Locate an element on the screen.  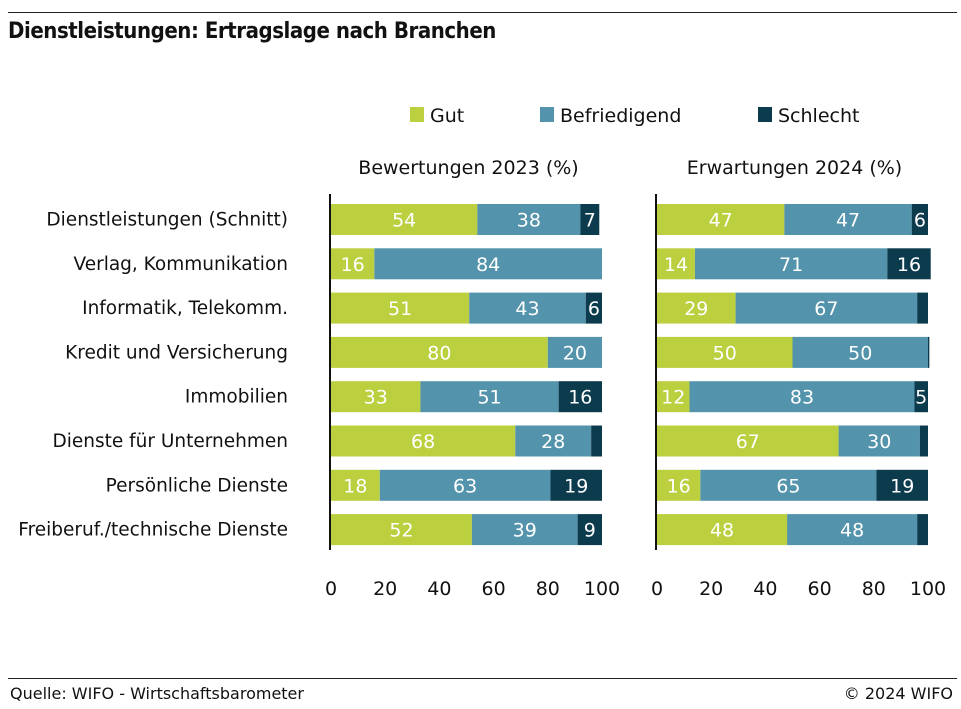
data-label-schlecht: 7 is located at coordinates (590, 221).